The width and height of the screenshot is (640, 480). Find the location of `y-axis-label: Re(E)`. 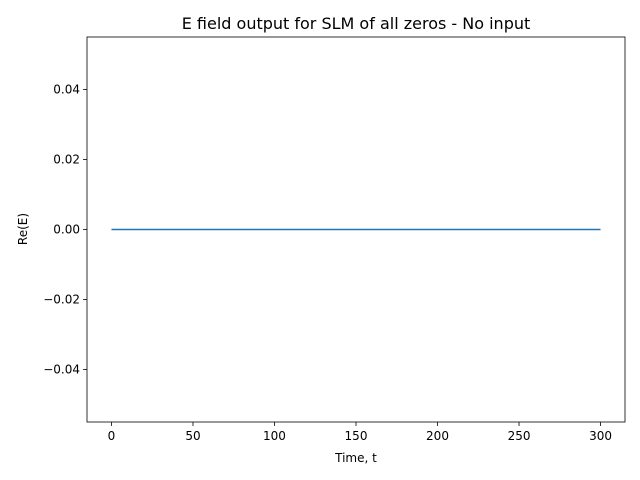

y-axis-label: Re(E) is located at coordinates (23, 229).